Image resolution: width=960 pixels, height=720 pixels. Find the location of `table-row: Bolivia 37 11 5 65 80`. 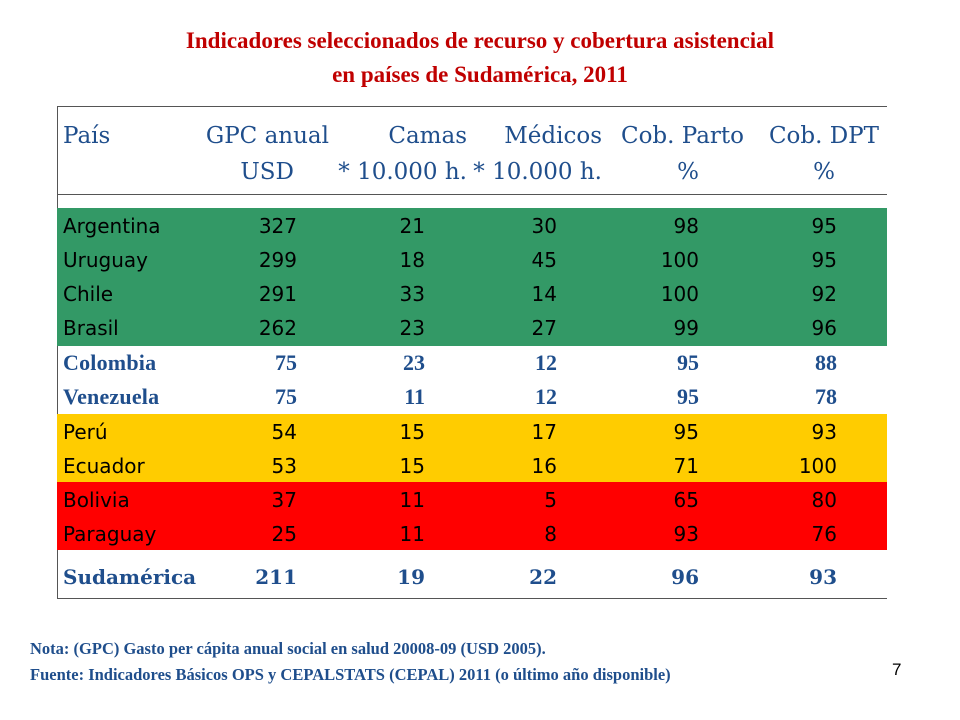

table-row: Bolivia 37 11 5 65 80 is located at coordinates (472, 500).